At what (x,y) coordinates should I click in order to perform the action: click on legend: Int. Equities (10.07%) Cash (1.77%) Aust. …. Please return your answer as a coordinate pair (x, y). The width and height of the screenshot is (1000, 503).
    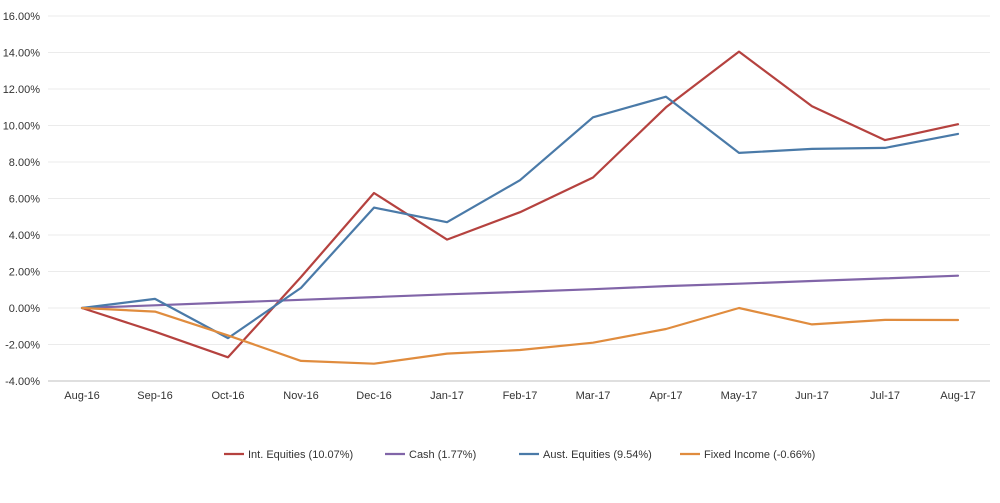
    Looking at the image, I should click on (519, 455).